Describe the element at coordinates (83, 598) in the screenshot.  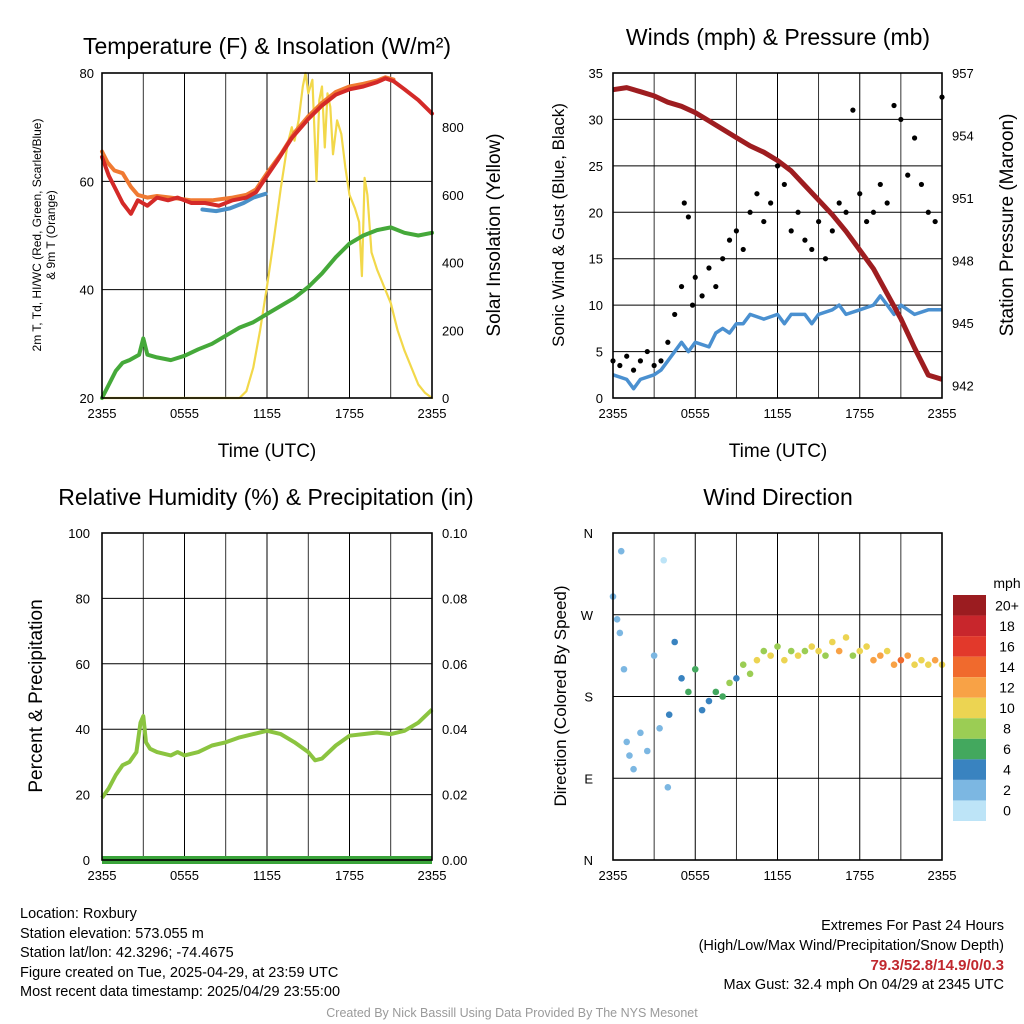
I see `humidity-y-tick-label: 80` at that location.